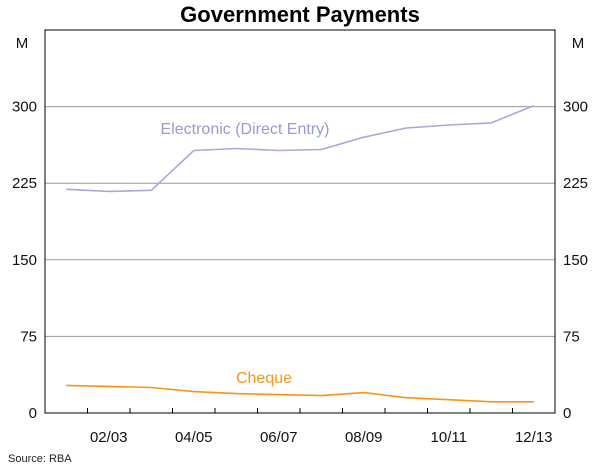 This screenshot has width=600, height=466. I want to click on y-tick-label-right: 150, so click(575, 260).